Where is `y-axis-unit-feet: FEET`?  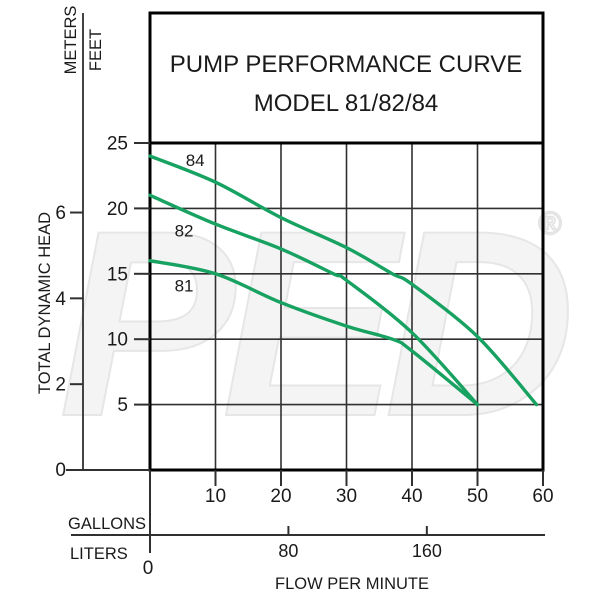
y-axis-unit-feet: FEET is located at coordinates (96, 50).